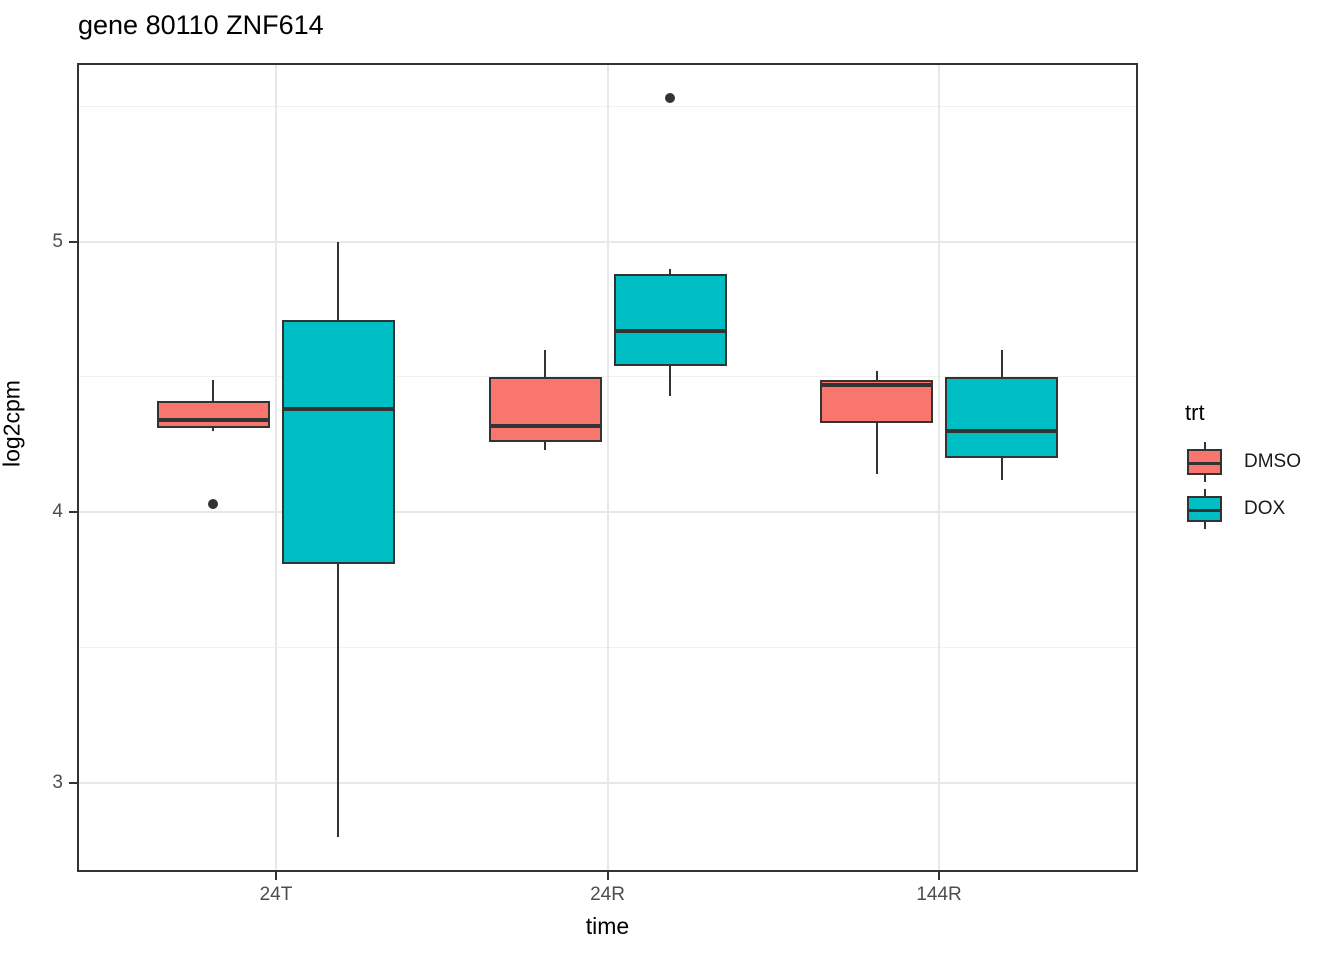  I want to click on box-dmso-24R, so click(545, 409).